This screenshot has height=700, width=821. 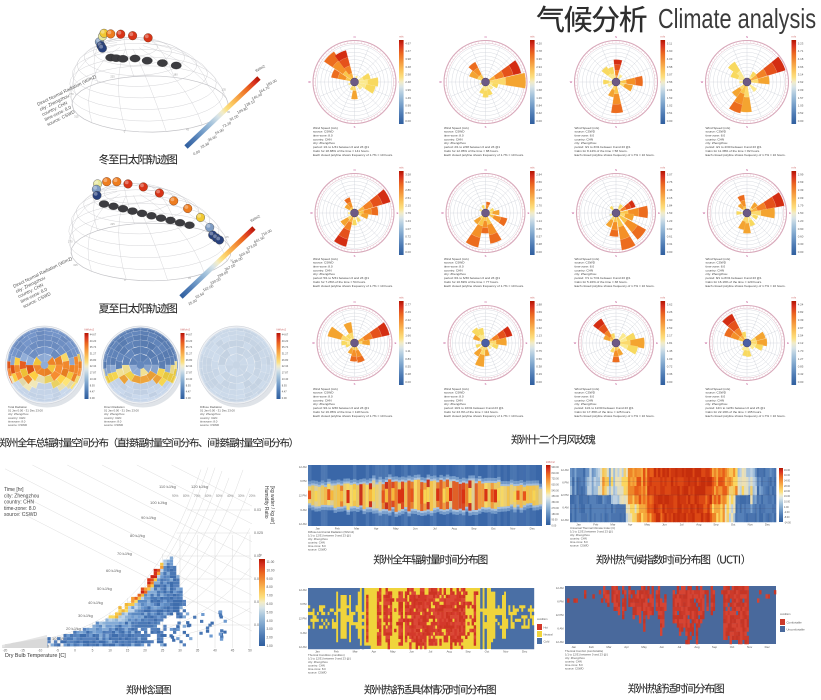 I want to click on svg-text:period: 1/1 to 1/31 between 0: period: 1/1 to 1/31 between 0 and 23 @1, so click(x=341, y=147).